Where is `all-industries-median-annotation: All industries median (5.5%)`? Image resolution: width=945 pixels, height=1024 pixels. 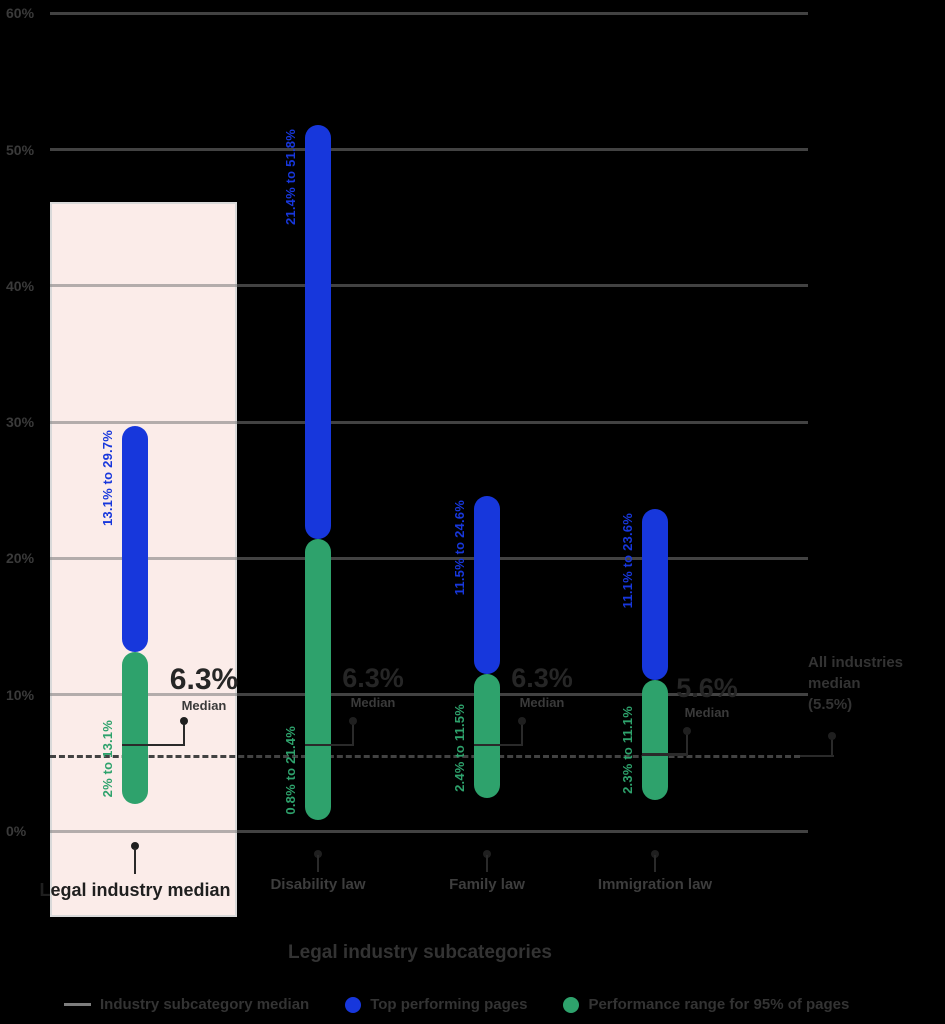 all-industries-median-annotation: All industries median (5.5%) is located at coordinates (876, 683).